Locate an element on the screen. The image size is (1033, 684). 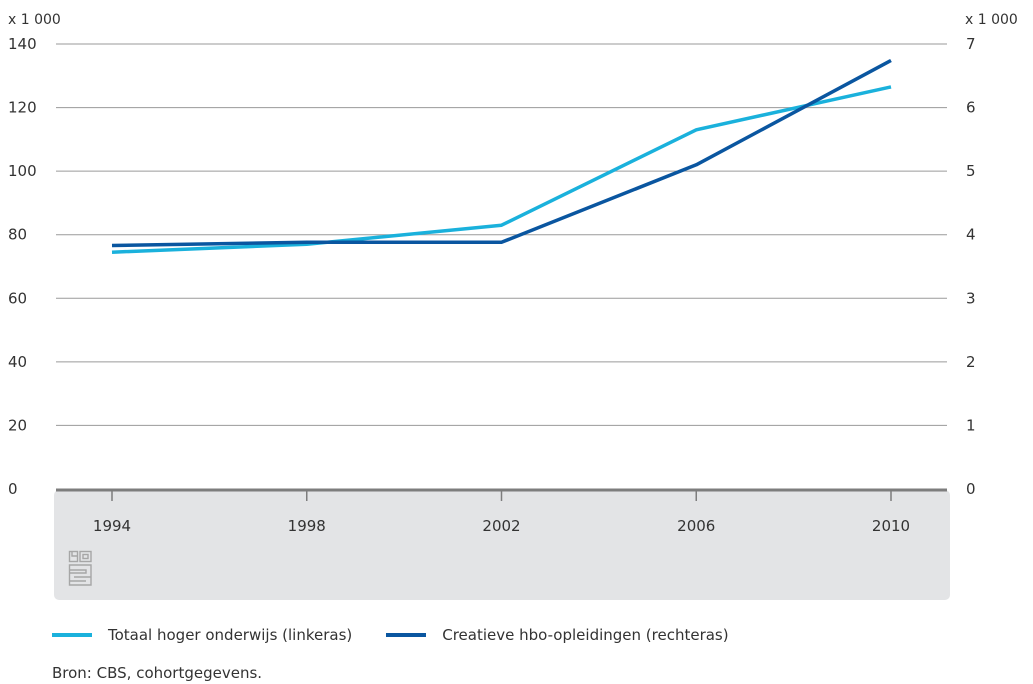
y-right-unit-label: x 1 000 is located at coordinates (991, 20).